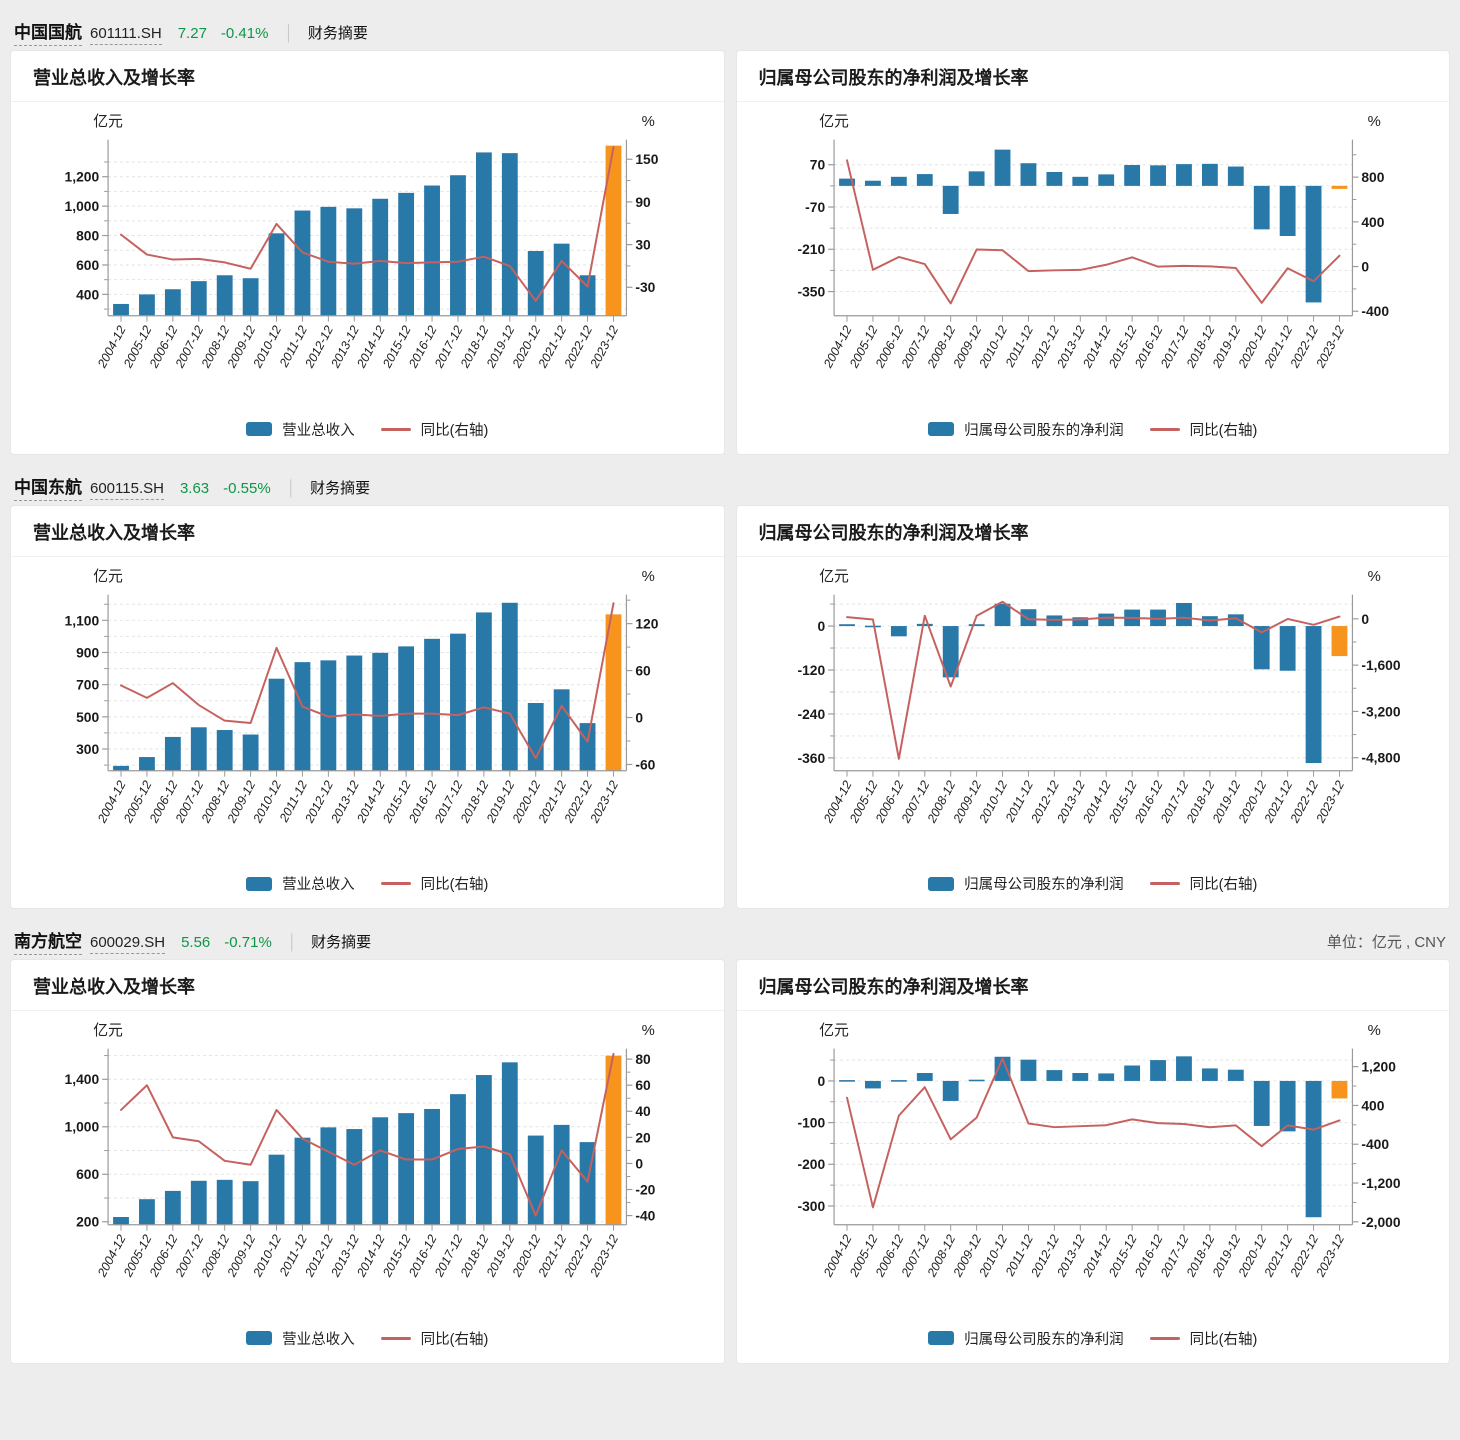 This screenshot has width=1460, height=1440. What do you see at coordinates (192, 33) in the screenshot?
I see `stock-price: 7.27` at bounding box center [192, 33].